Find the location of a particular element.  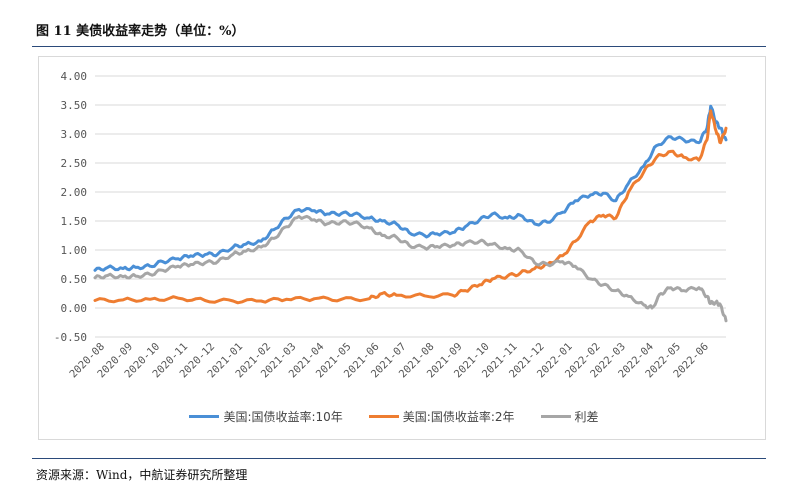

figure-title: 图 11 美债收益率走势（单位：%） is located at coordinates (140, 31).